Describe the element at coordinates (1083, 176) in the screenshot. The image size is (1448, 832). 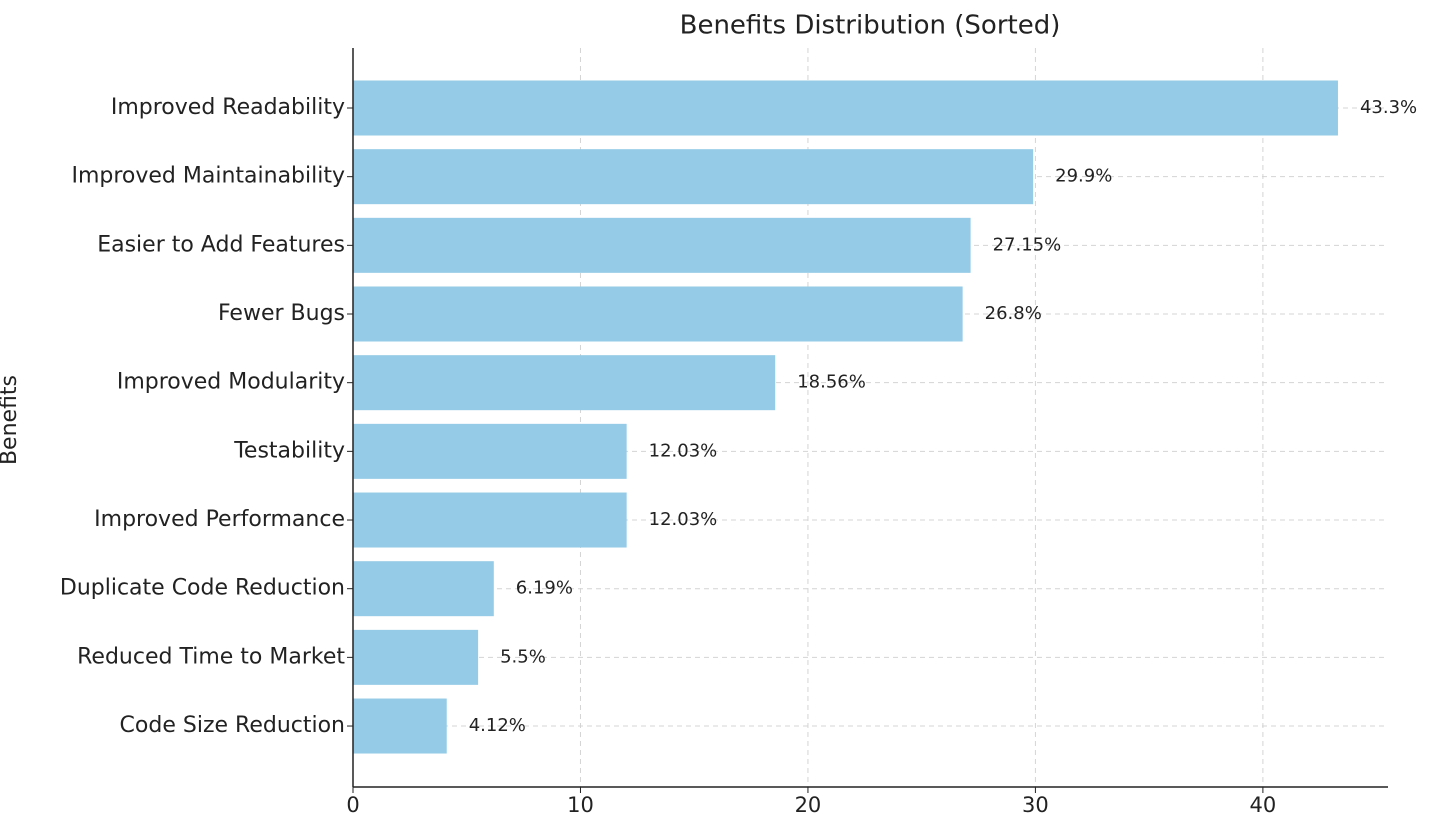
I see `value-label: 29.9%` at that location.